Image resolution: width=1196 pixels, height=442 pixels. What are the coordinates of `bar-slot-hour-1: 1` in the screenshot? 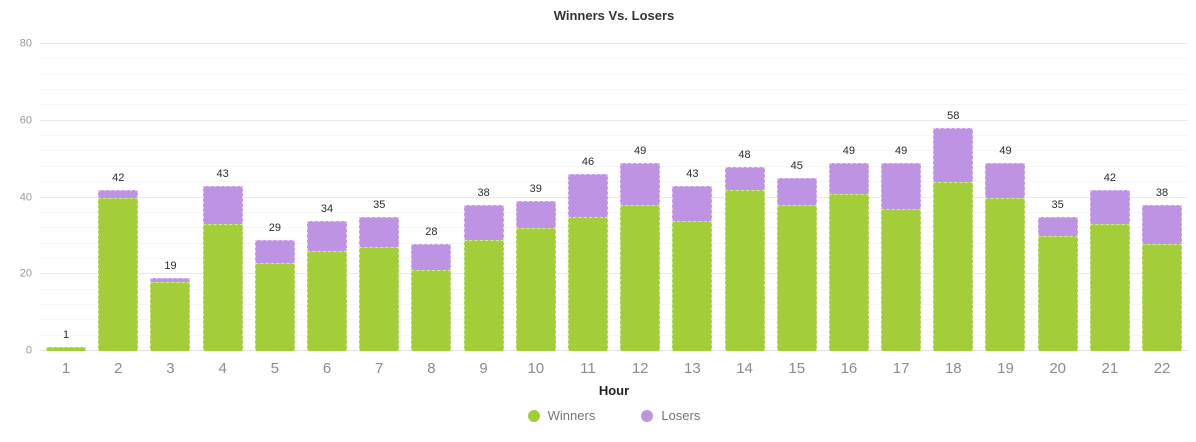 It's located at (66, 197).